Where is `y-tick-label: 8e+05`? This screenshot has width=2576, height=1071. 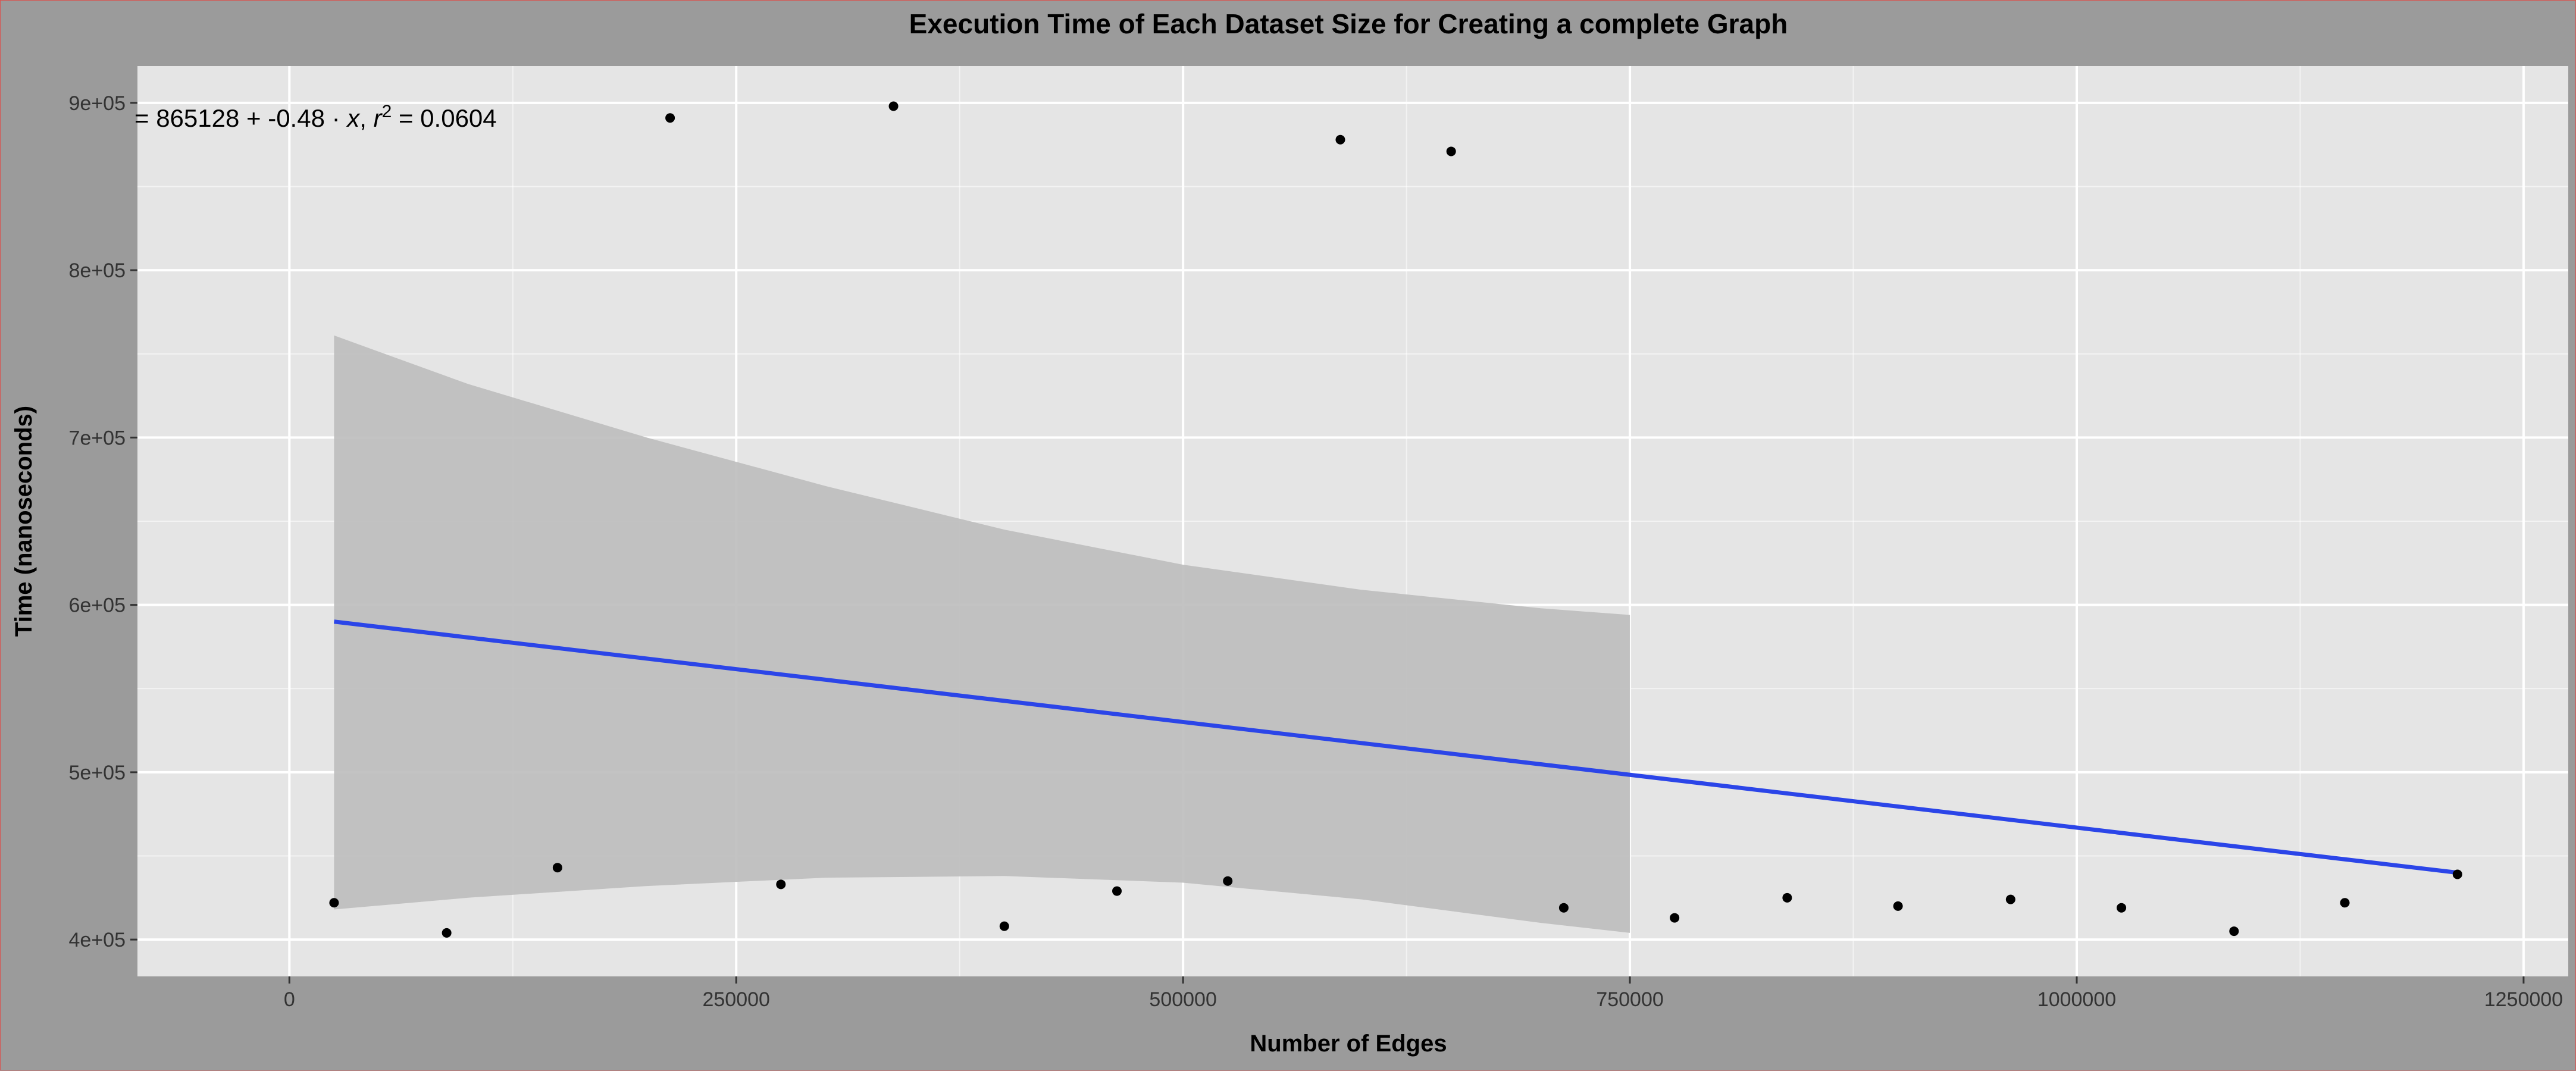 y-tick-label: 8e+05 is located at coordinates (97, 270).